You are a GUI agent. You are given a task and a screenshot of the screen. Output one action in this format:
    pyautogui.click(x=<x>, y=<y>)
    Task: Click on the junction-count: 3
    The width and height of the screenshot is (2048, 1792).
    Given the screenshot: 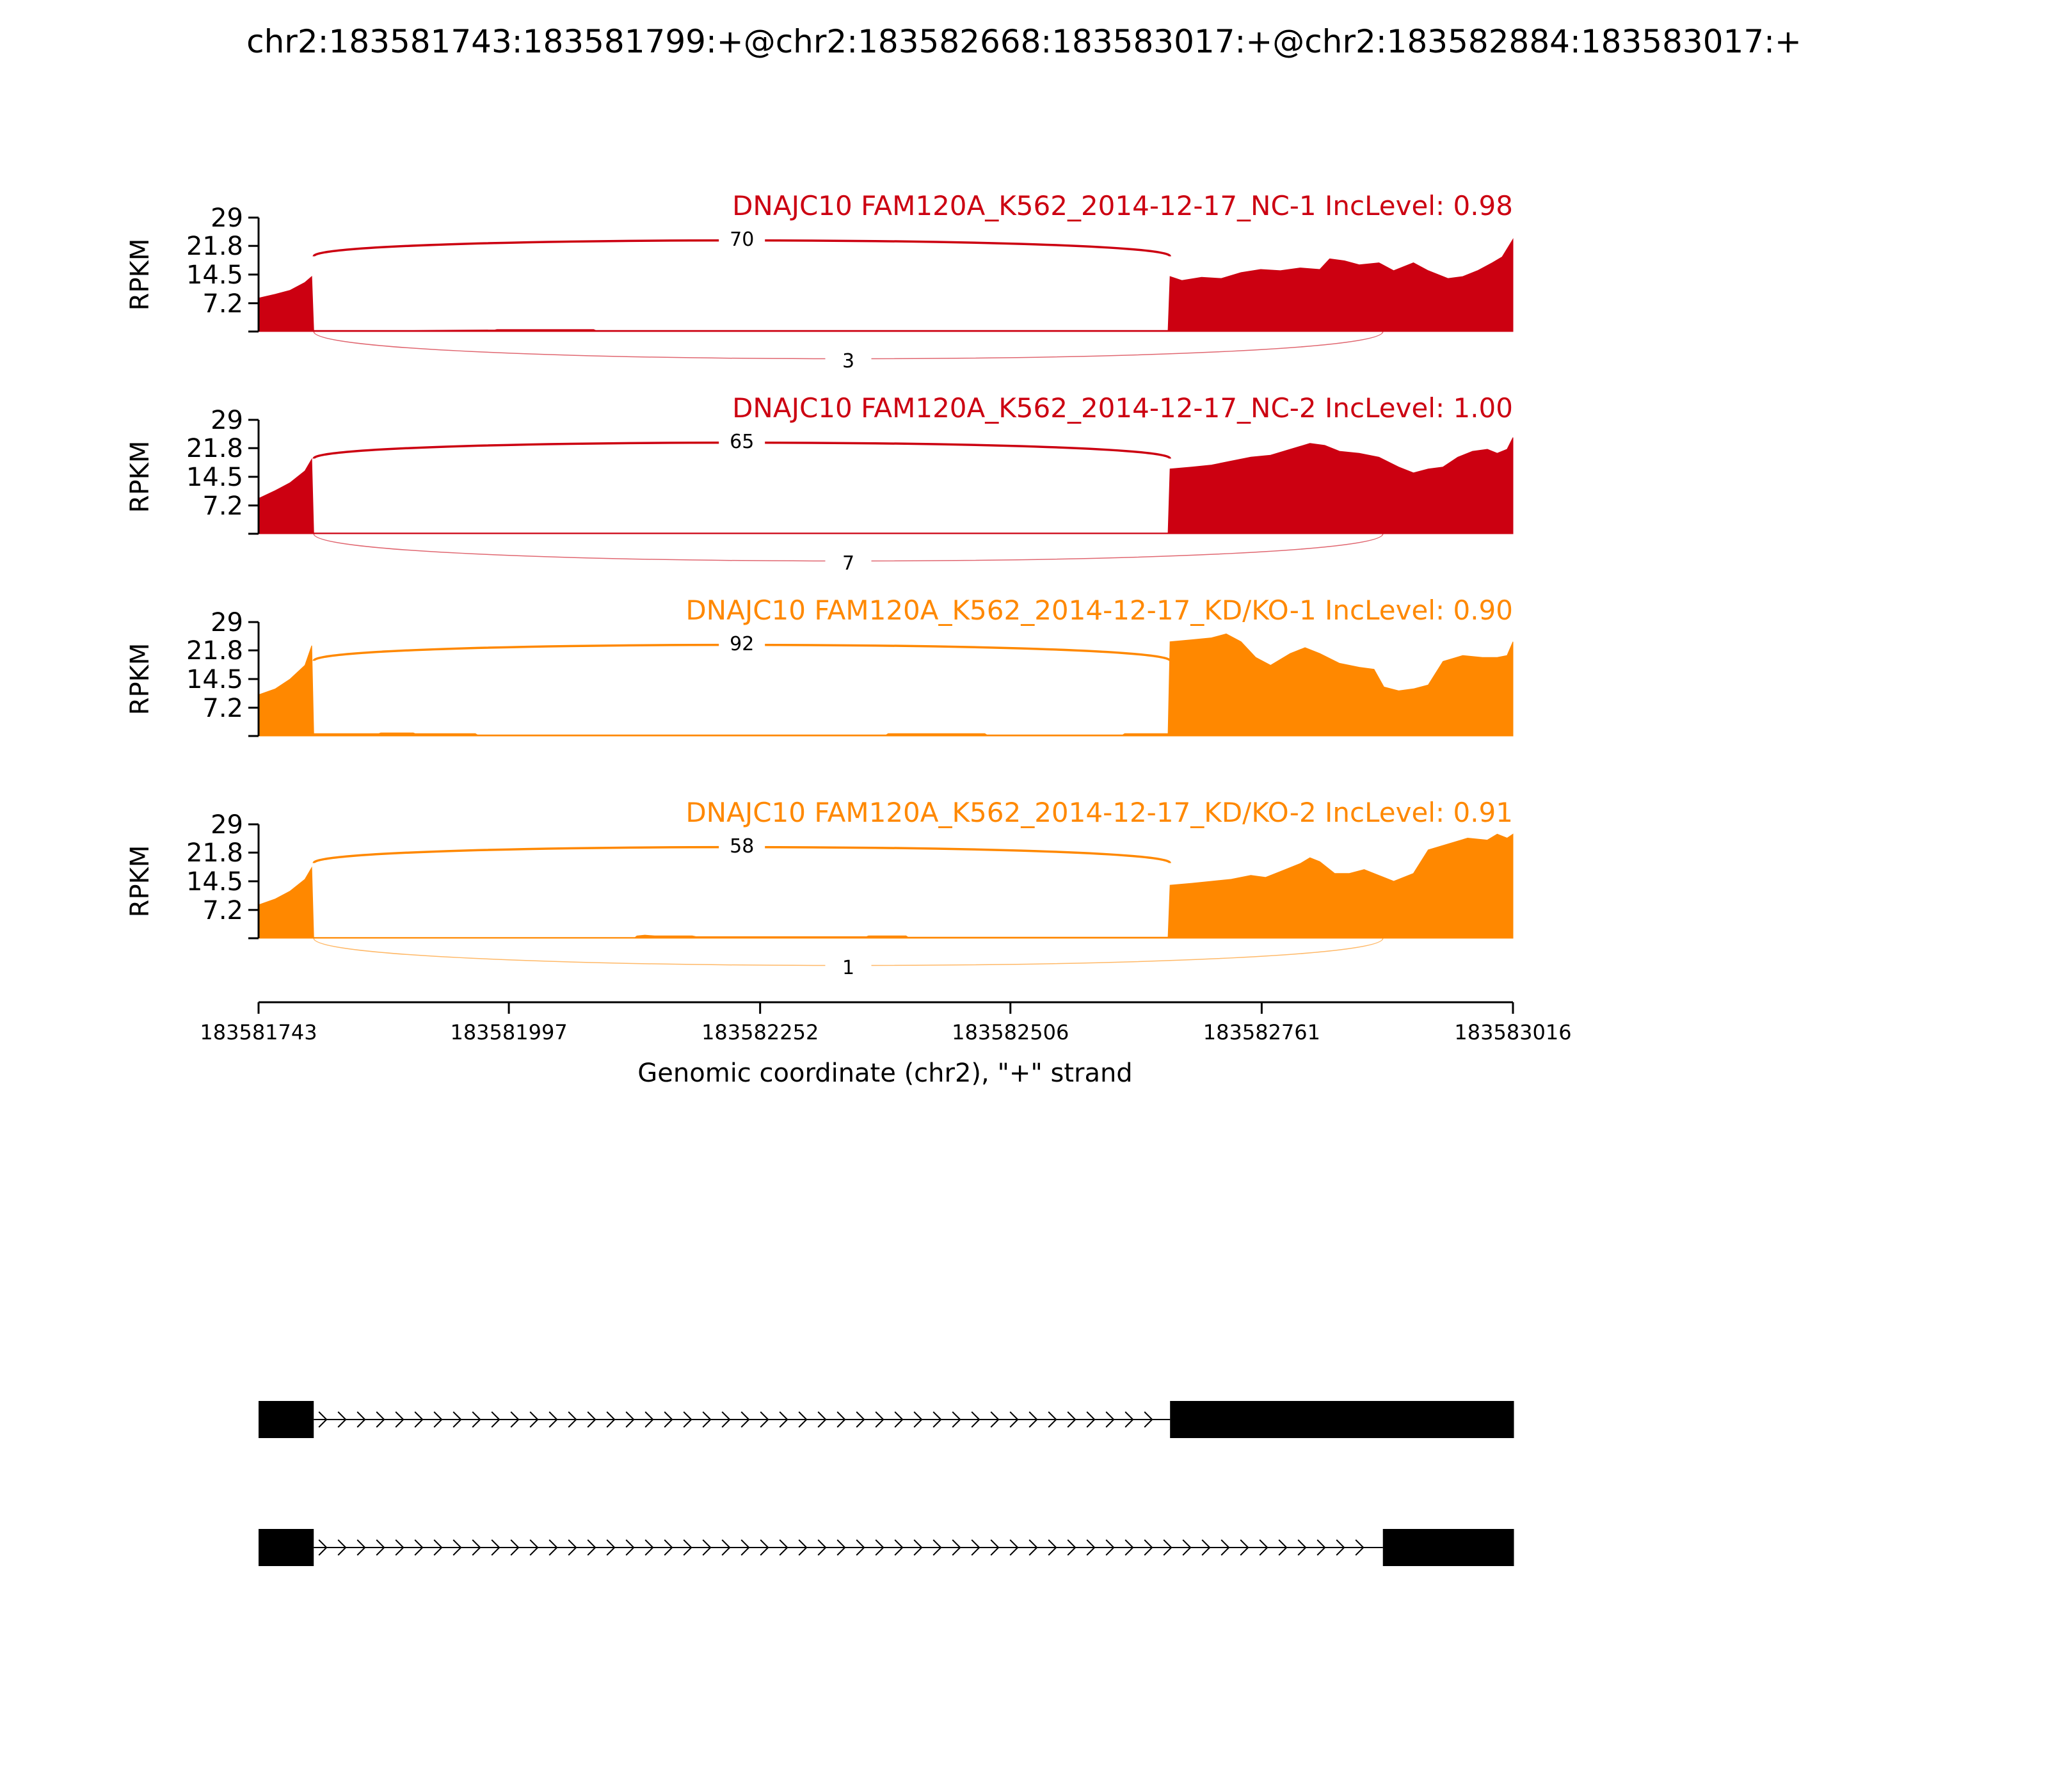 What is the action you would take?
    pyautogui.click(x=848, y=361)
    